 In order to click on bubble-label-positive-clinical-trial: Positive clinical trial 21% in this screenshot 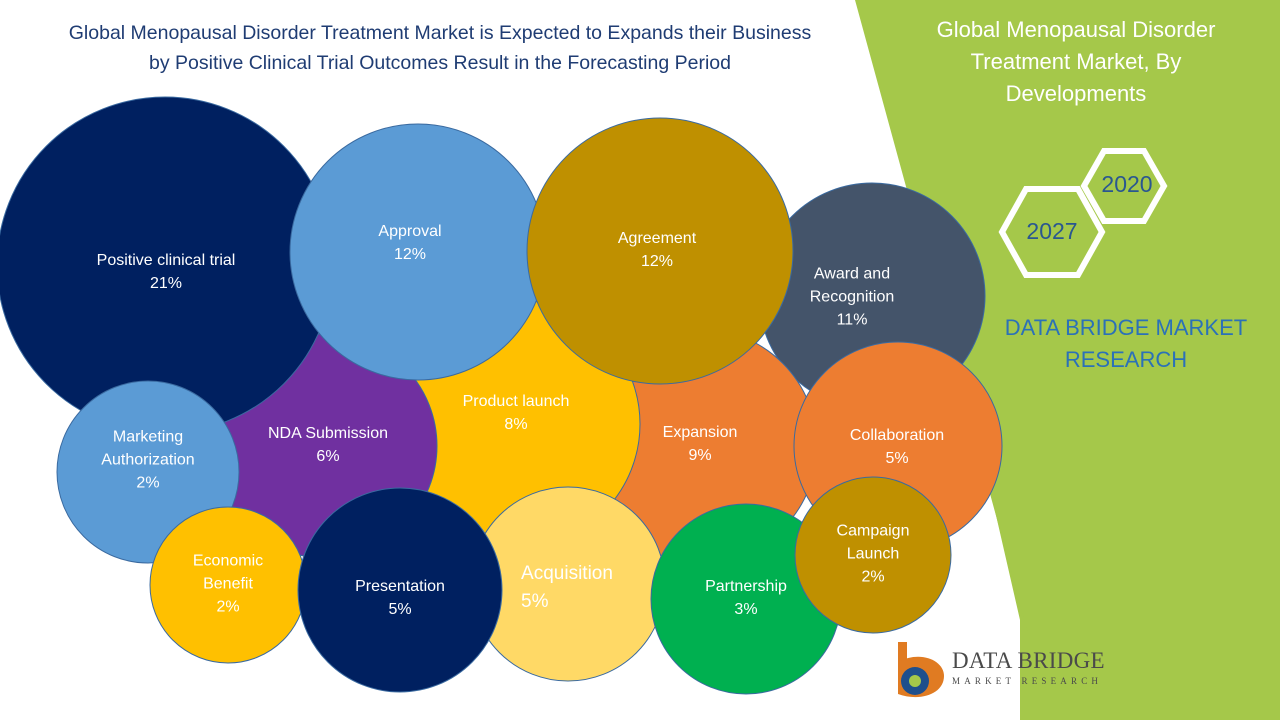, I will do `click(166, 272)`.